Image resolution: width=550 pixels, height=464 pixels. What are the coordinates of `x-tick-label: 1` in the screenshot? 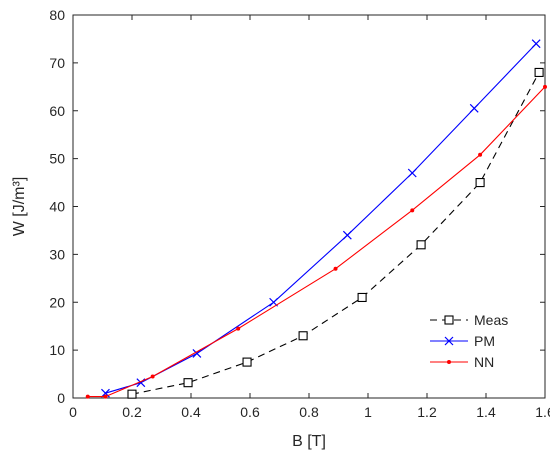 It's located at (368, 412).